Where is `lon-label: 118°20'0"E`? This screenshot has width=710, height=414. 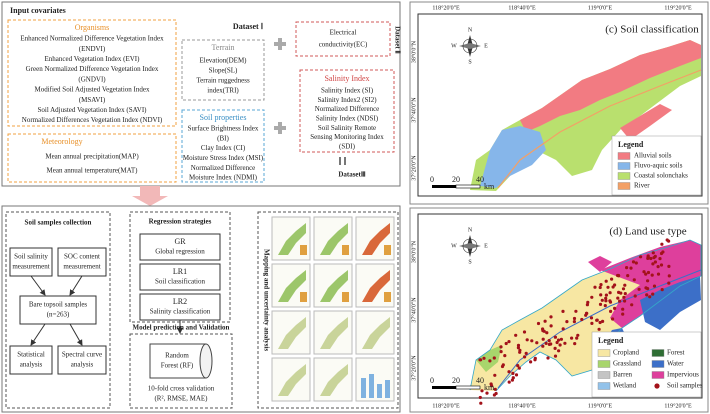 lon-label: 118°20'0"E is located at coordinates (446, 405).